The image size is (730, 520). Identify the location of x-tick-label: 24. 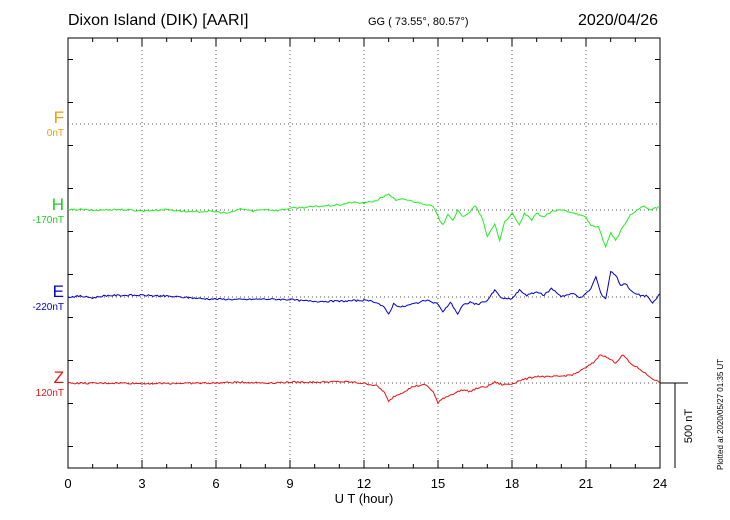
(660, 483).